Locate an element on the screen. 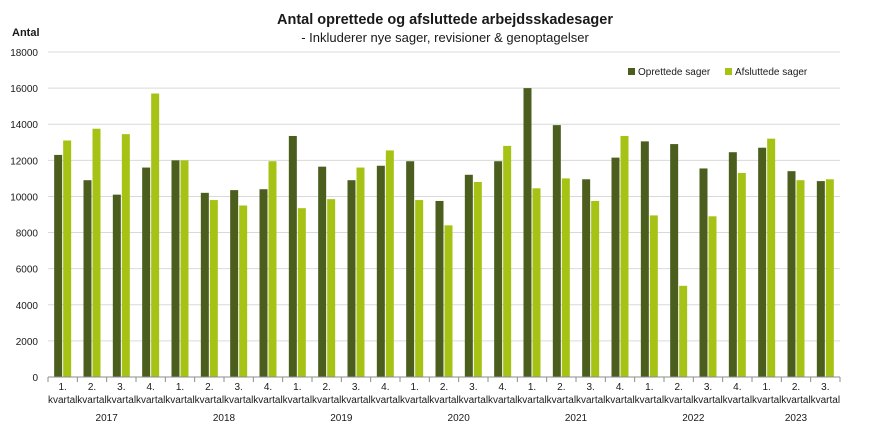 The height and width of the screenshot is (423, 870). legend-label-oprettede: Oprettede sager is located at coordinates (674, 72).